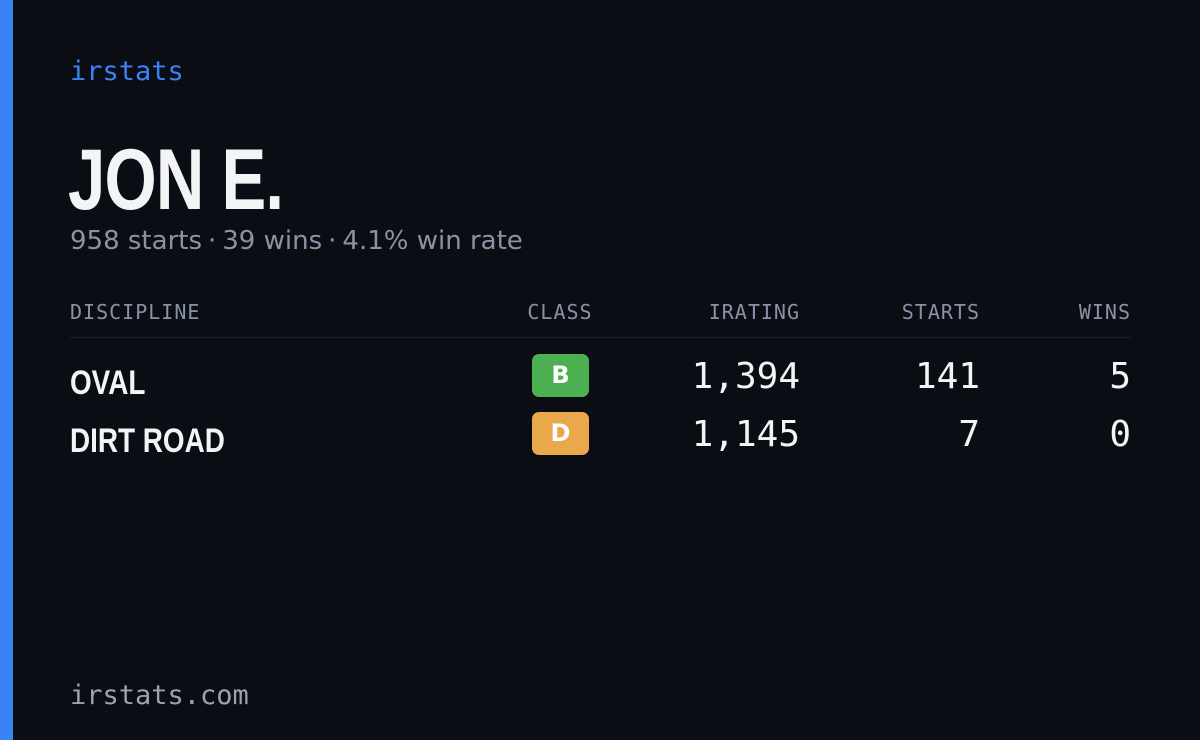 The width and height of the screenshot is (1200, 740). I want to click on table-row: DIRT ROAD D 1,145 7 0, so click(600, 428).